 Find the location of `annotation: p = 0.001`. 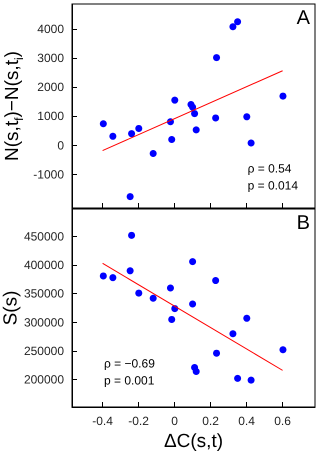

annotation: p = 0.001 is located at coordinates (129, 381).